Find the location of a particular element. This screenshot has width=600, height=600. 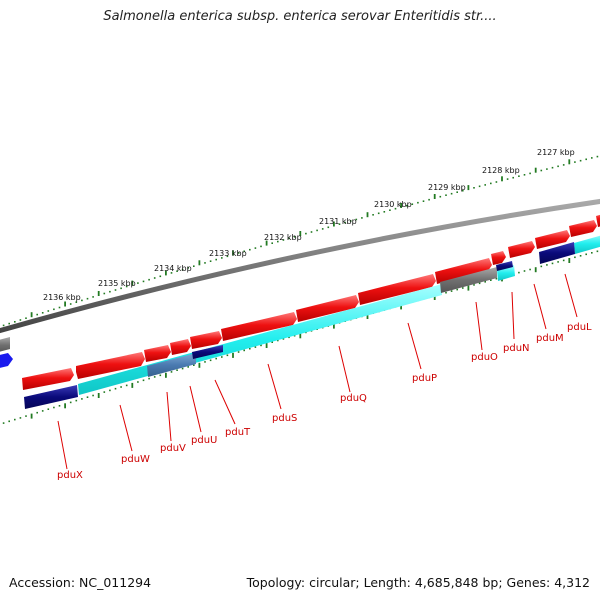

scale-label: 2132 kbp is located at coordinates (283, 237).